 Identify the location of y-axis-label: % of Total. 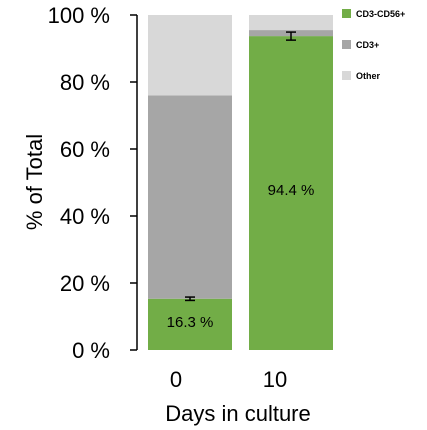
(34, 182).